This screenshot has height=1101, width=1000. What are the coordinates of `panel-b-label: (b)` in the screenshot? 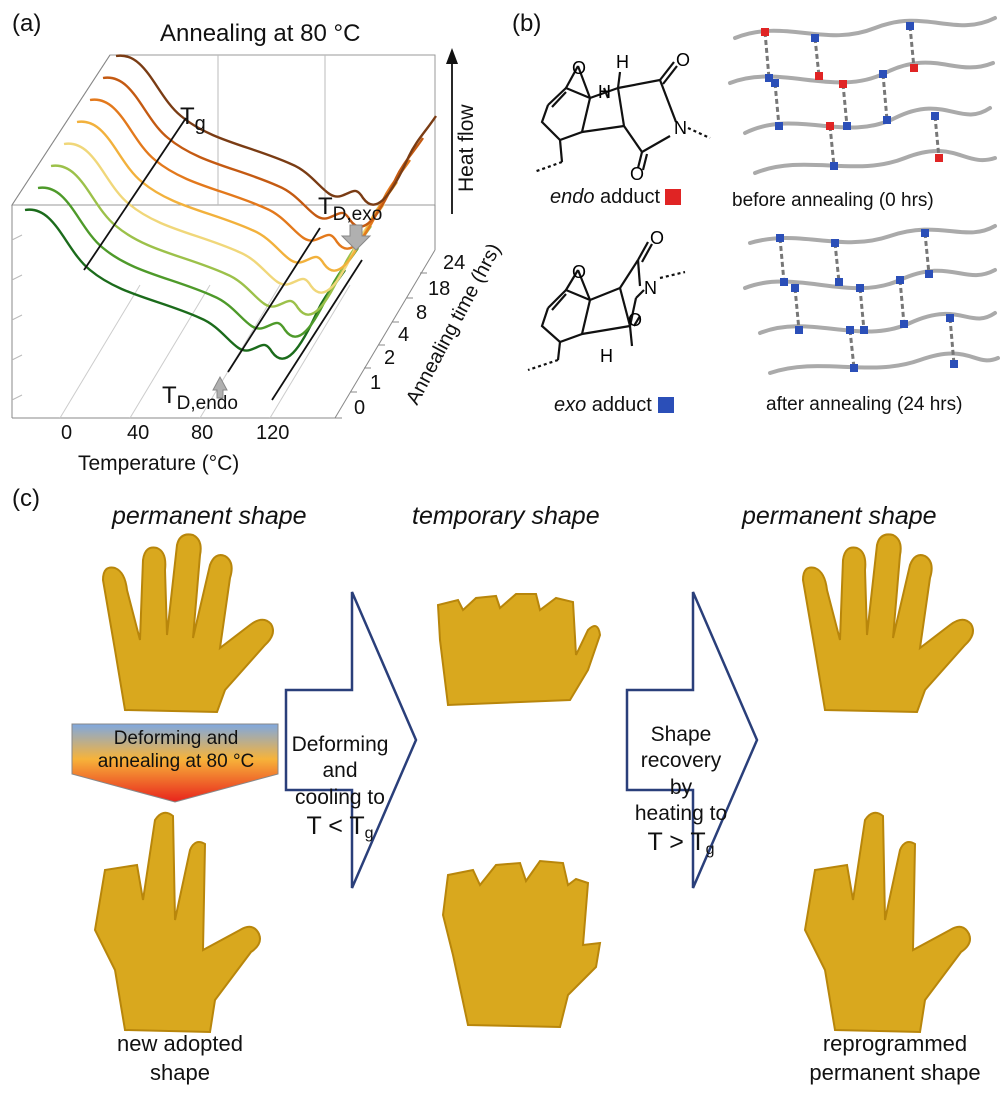 It's located at (527, 23).